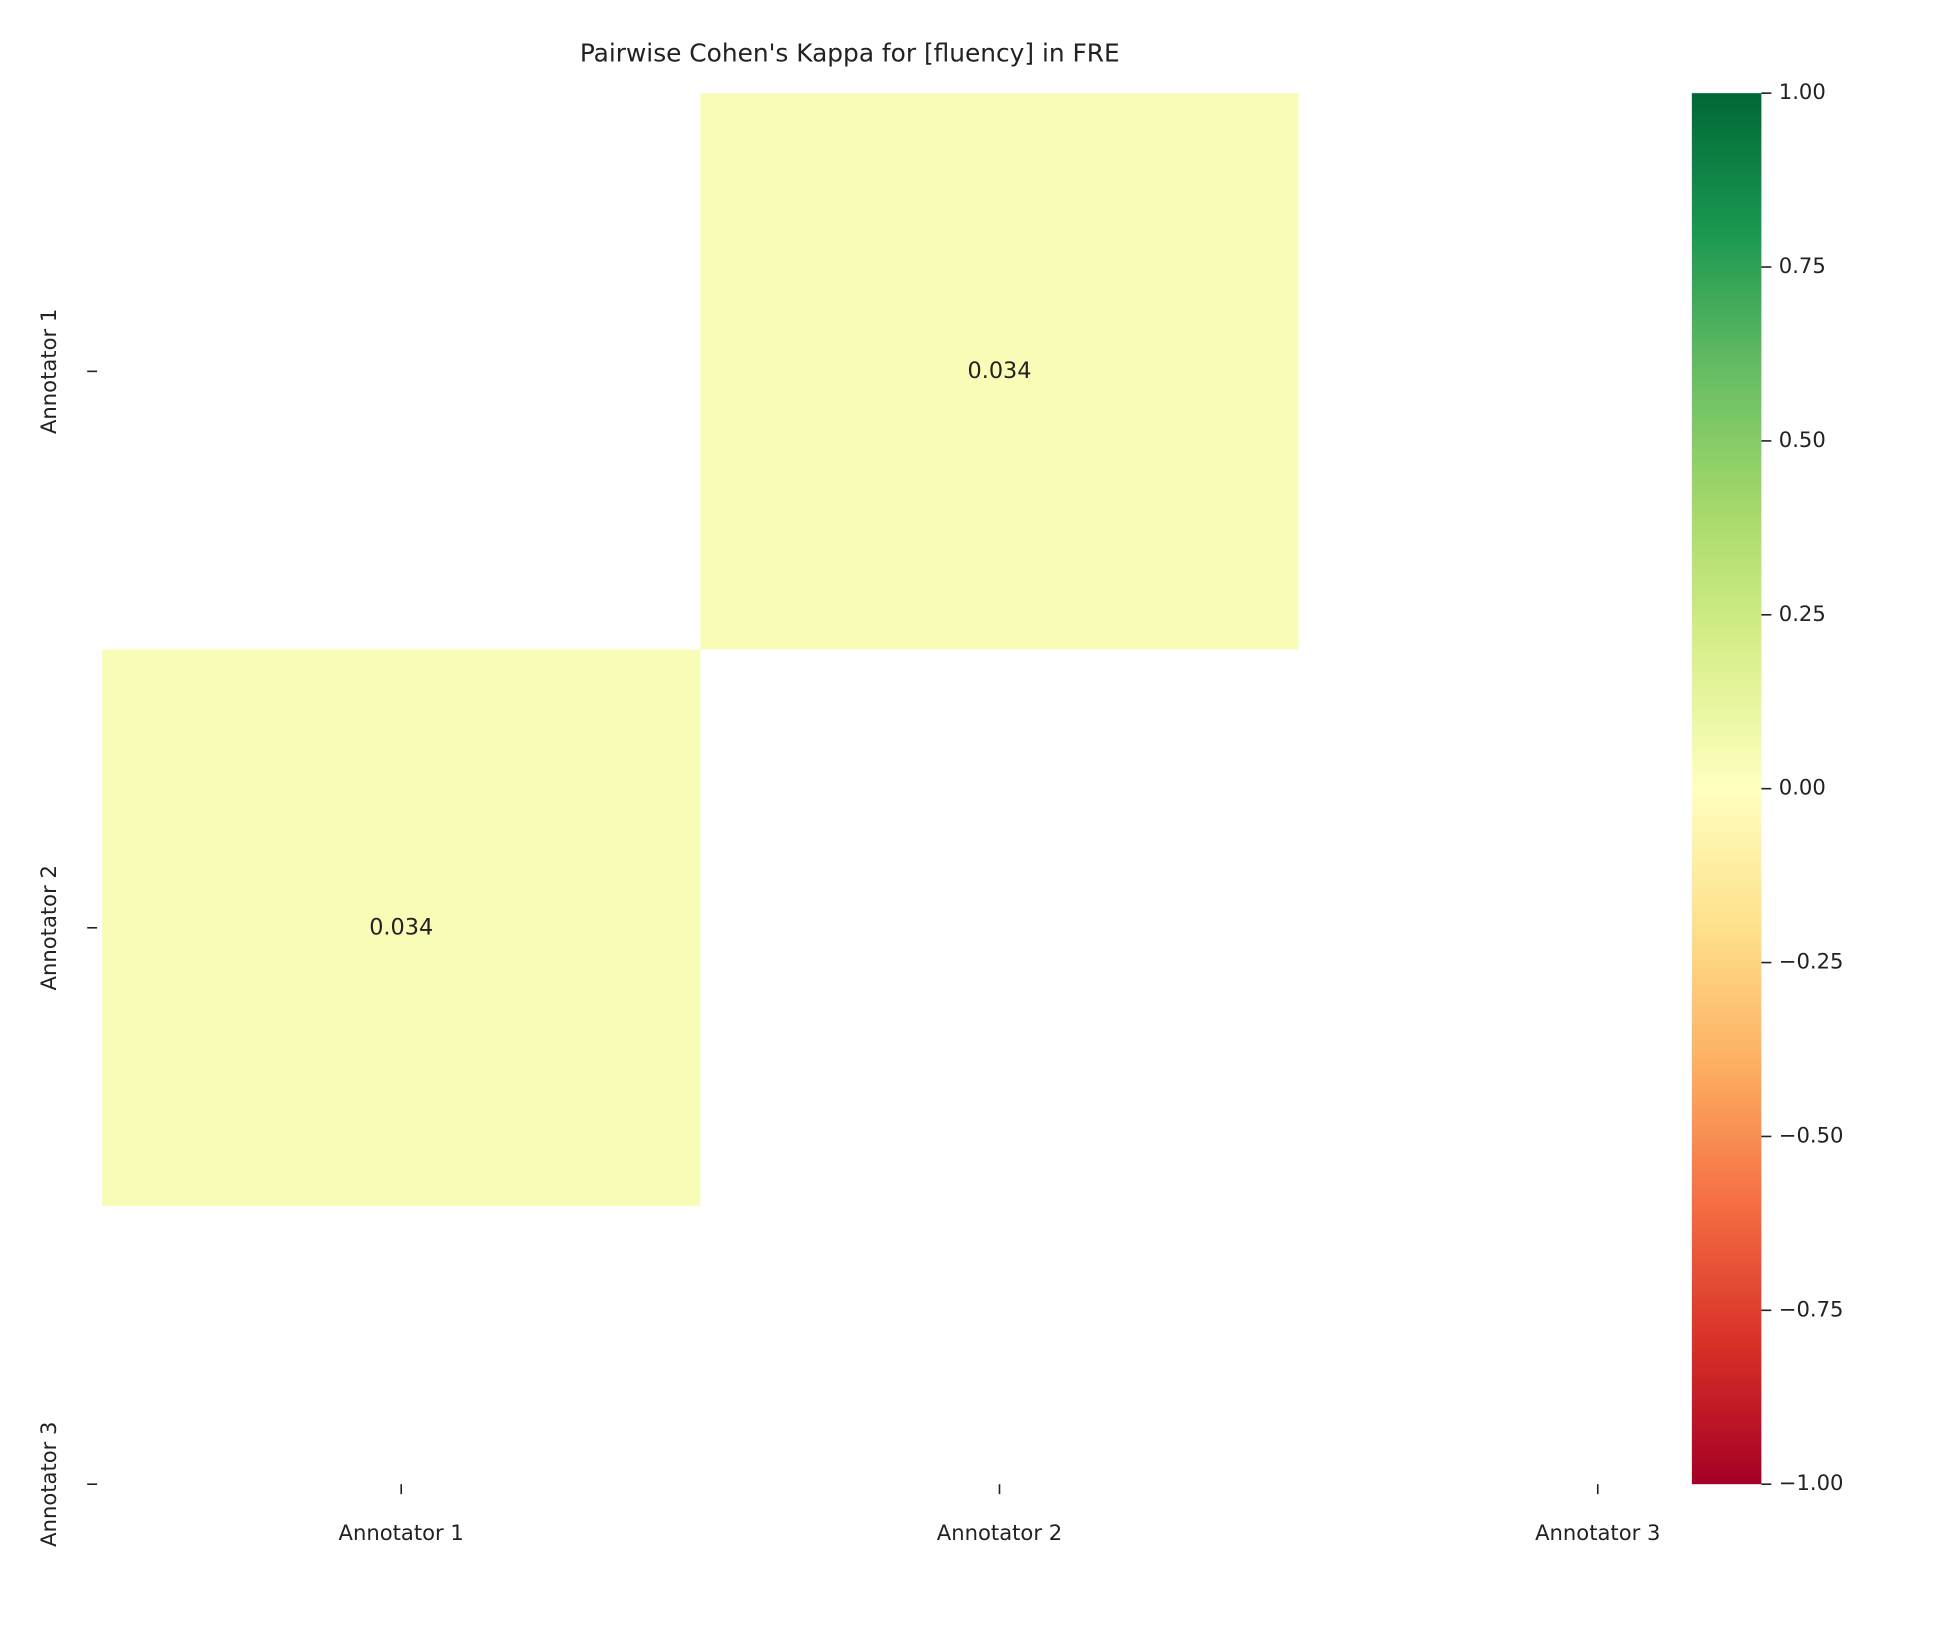  I want to click on y-tick-label: Annotator 2, so click(48, 927).